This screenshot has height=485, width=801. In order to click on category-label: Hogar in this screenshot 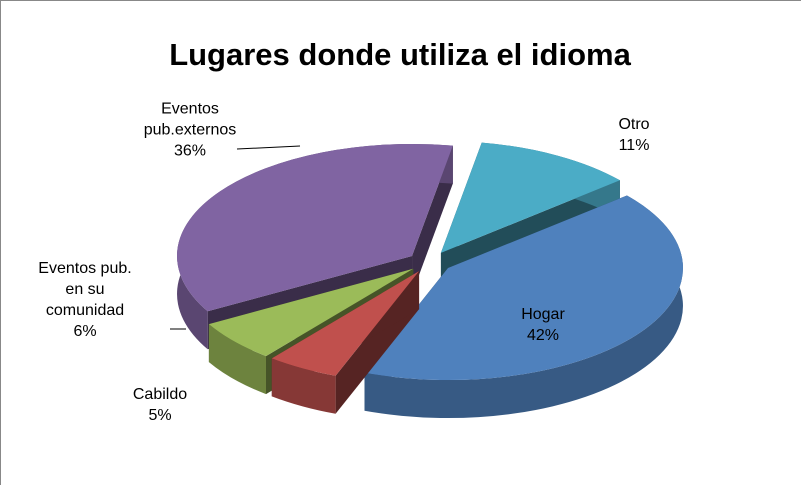, I will do `click(543, 314)`.